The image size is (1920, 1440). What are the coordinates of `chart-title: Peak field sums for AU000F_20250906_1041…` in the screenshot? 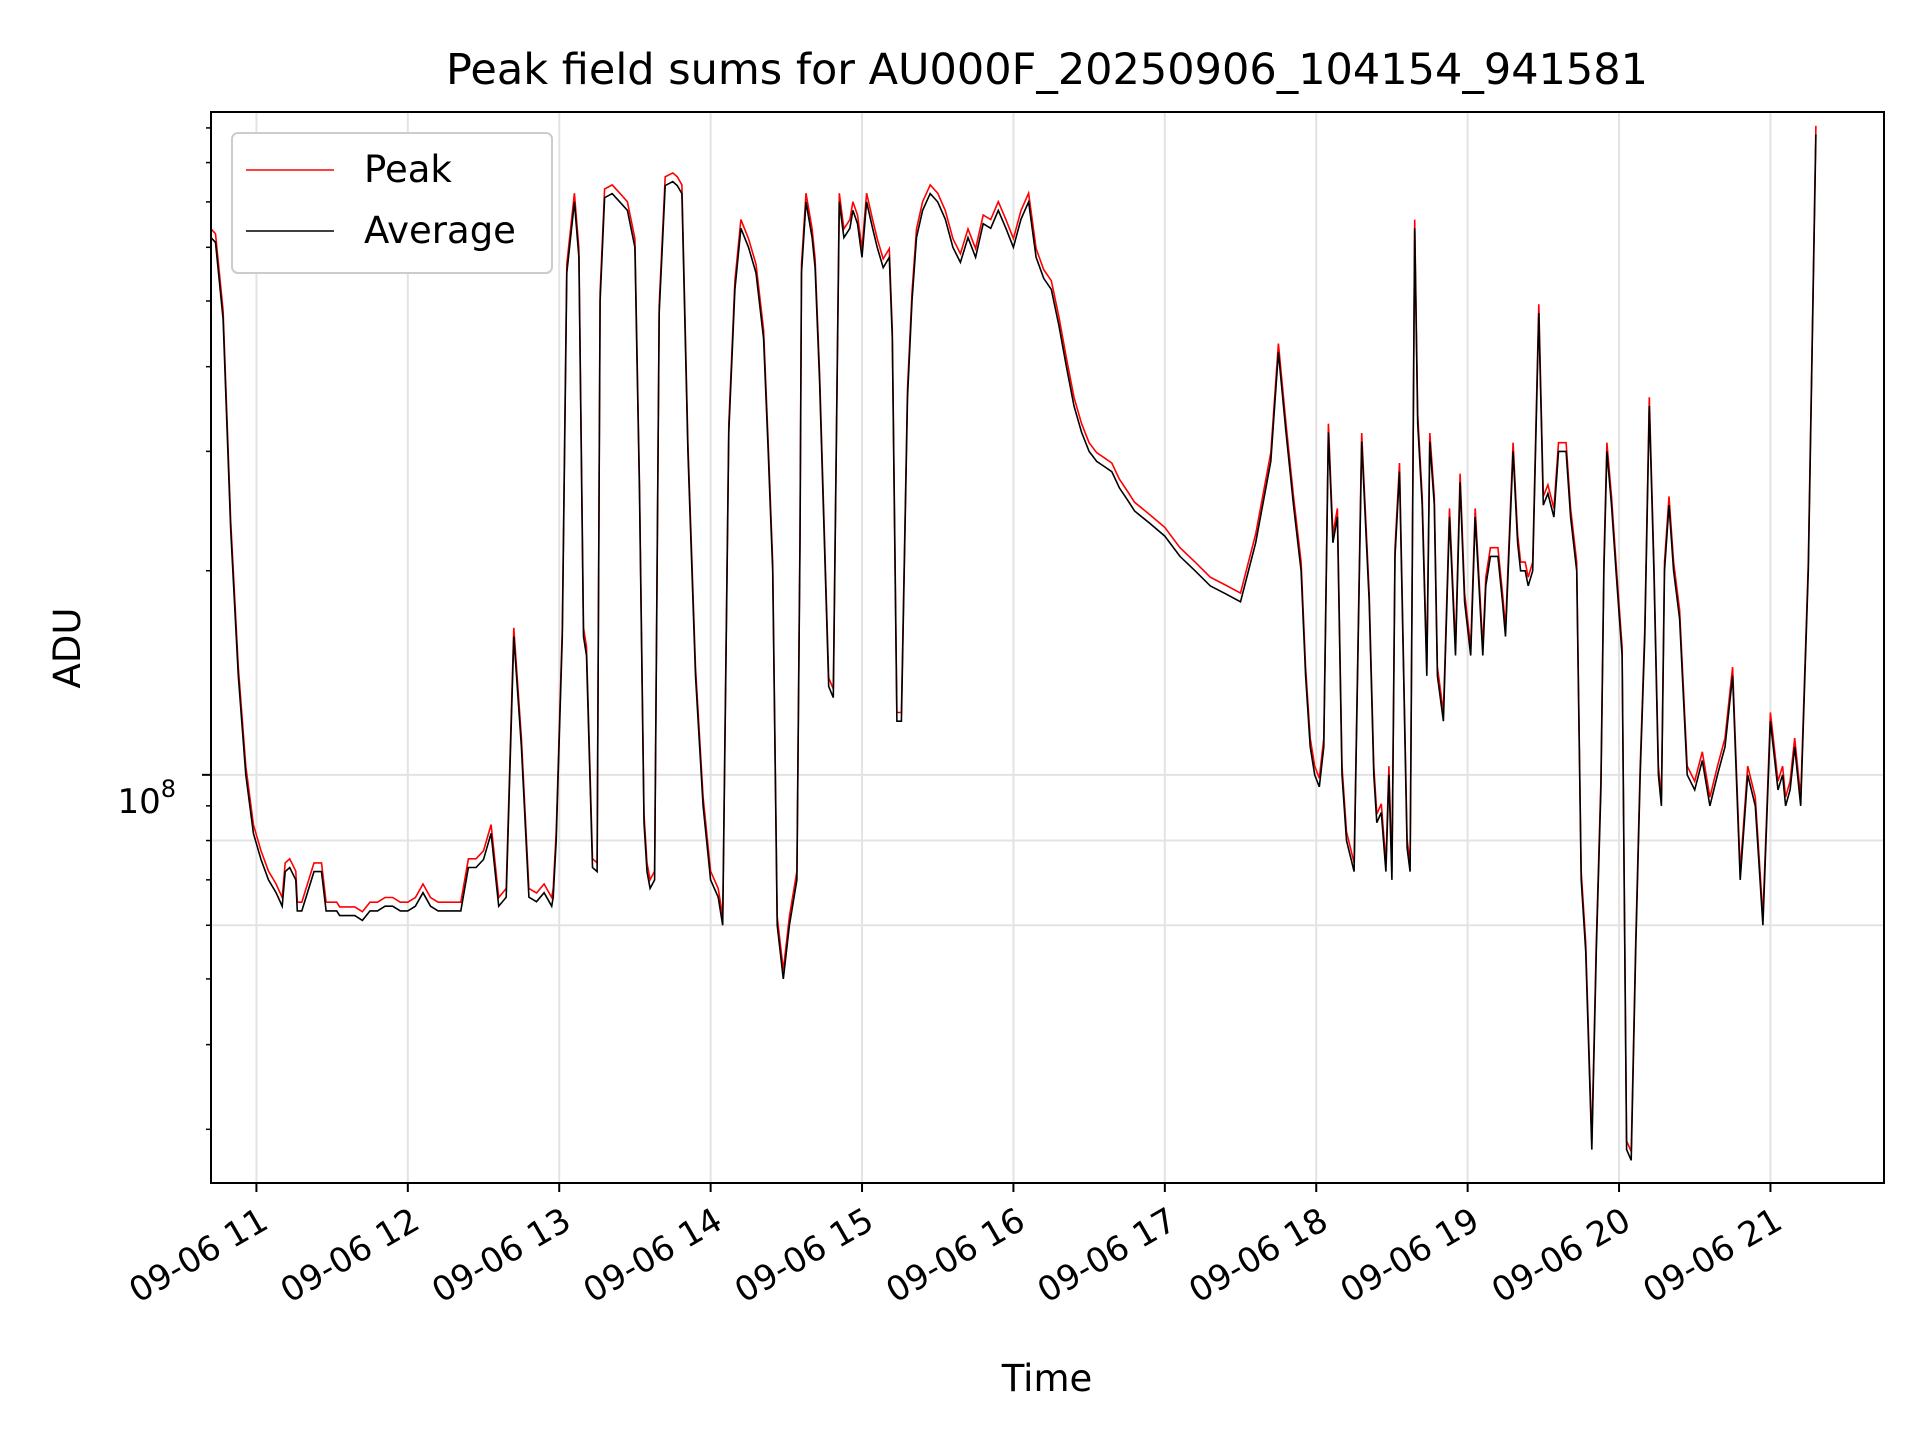 It's located at (1047, 70).